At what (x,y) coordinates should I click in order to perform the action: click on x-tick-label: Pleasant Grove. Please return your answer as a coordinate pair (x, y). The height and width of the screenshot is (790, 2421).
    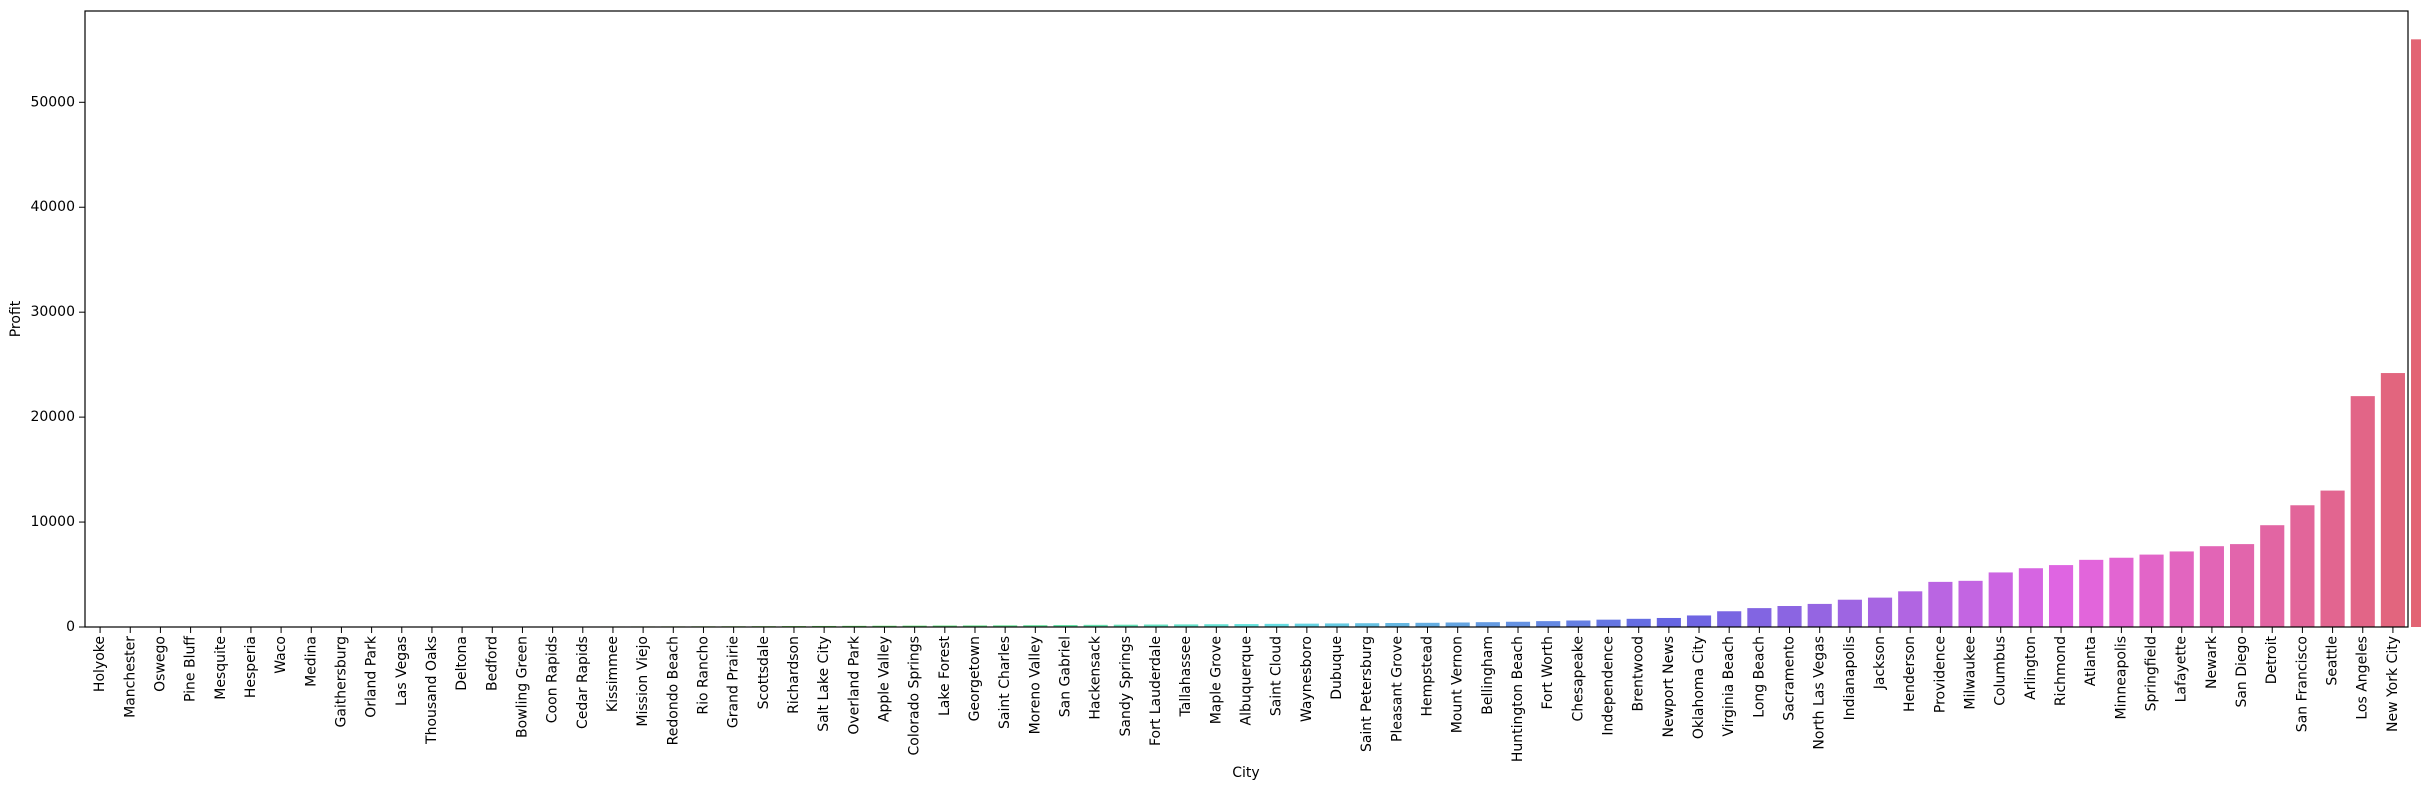
    Looking at the image, I should click on (1397, 689).